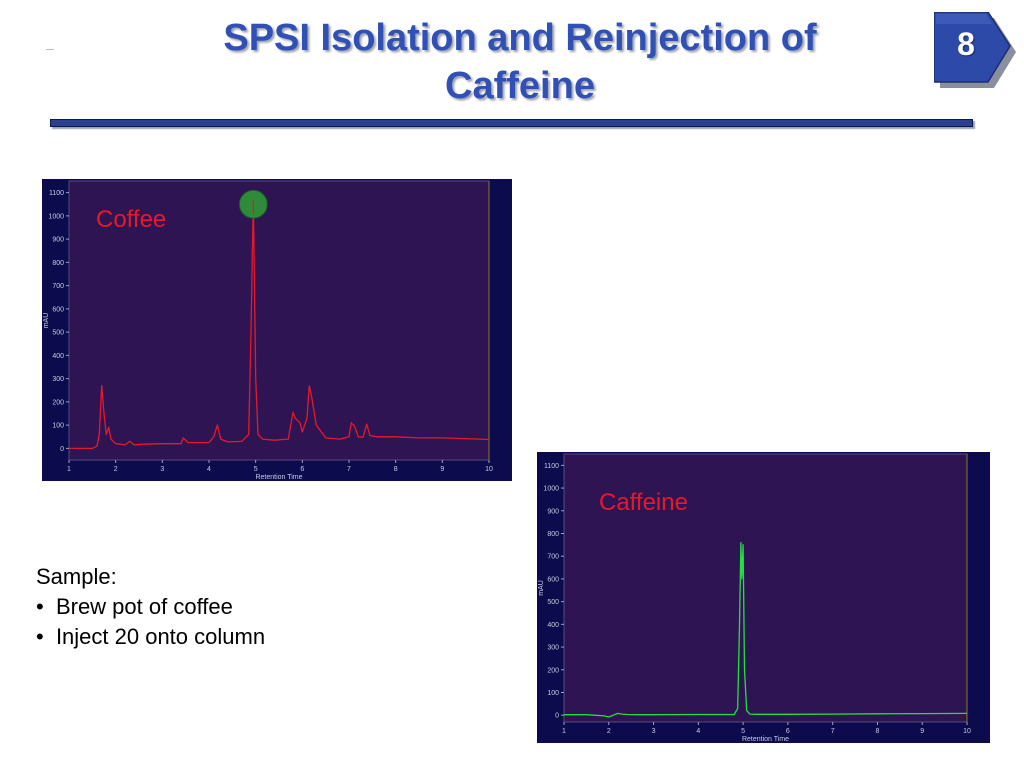  I want to click on caffeine-y-tick-label: 400, so click(553, 625).